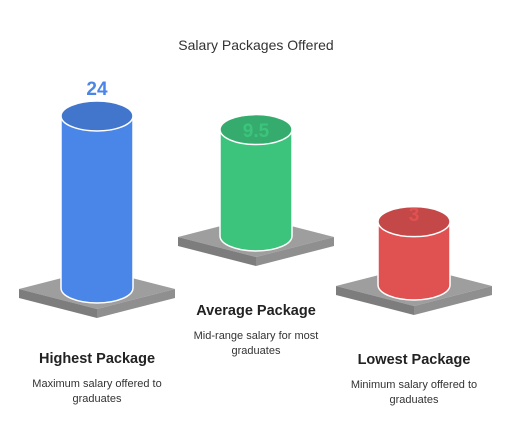 Image resolution: width=512 pixels, height=444 pixels. Describe the element at coordinates (414, 215) in the screenshot. I see `value-label-lowest: 3` at that location.